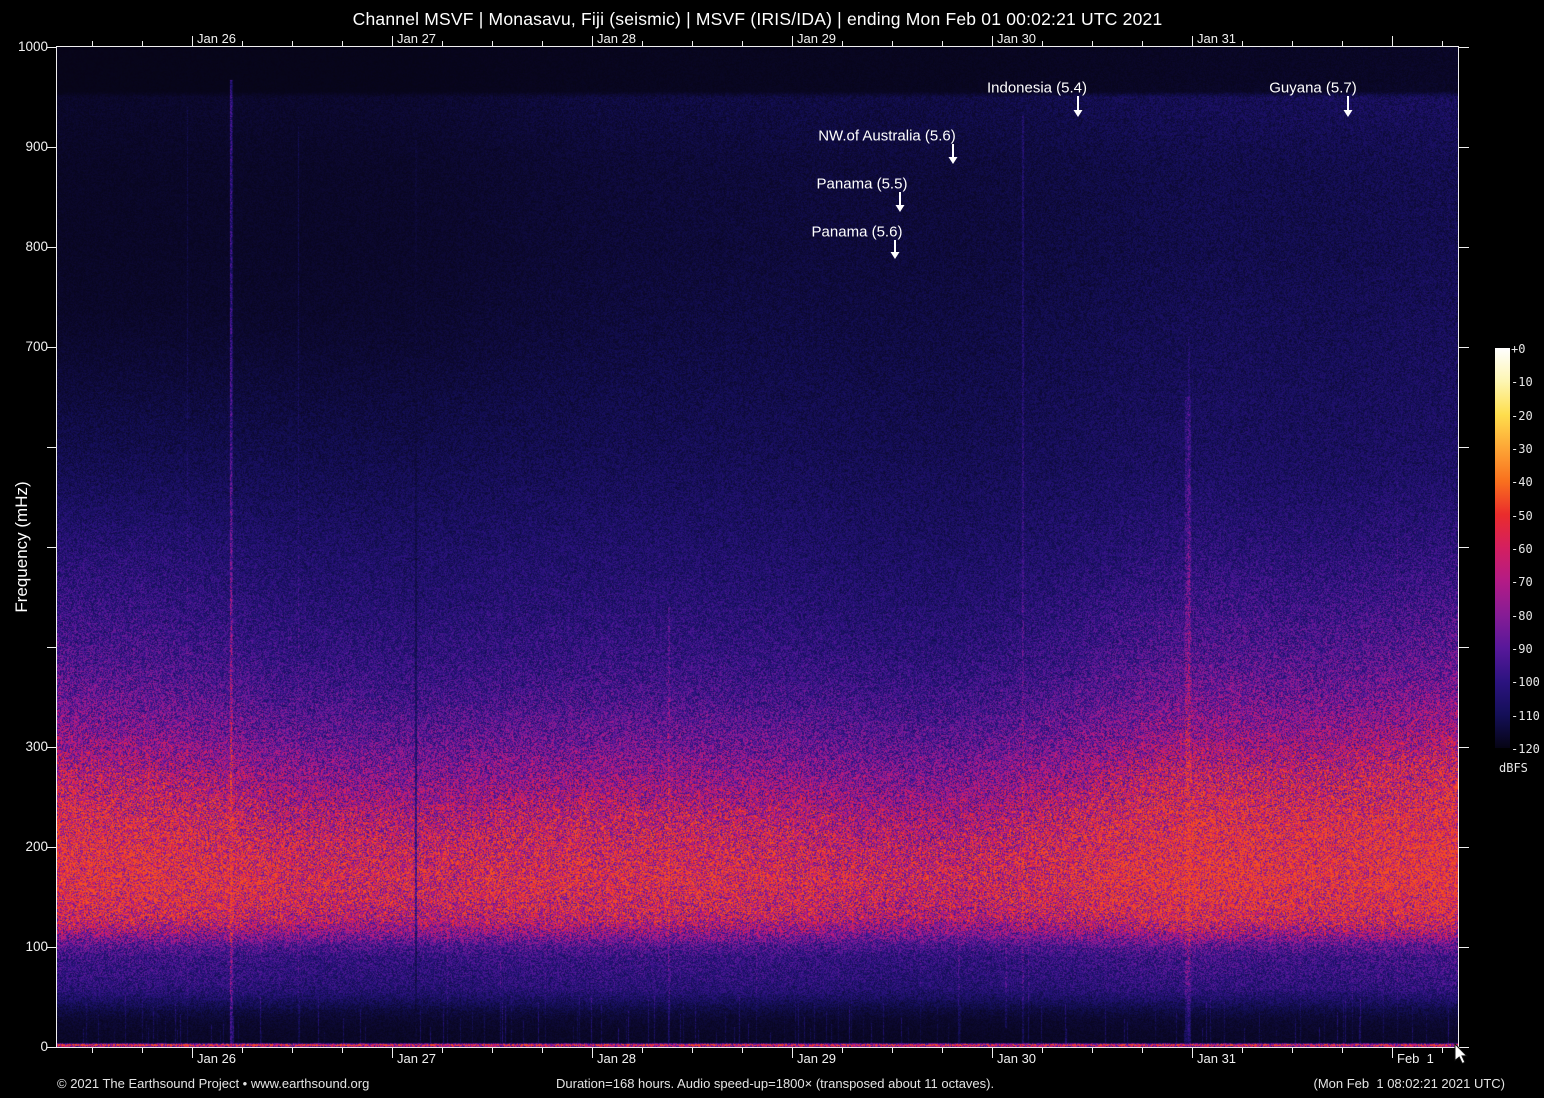 This screenshot has height=1098, width=1544. I want to click on annotation-label: NW.of Australia (5.6), so click(887, 136).